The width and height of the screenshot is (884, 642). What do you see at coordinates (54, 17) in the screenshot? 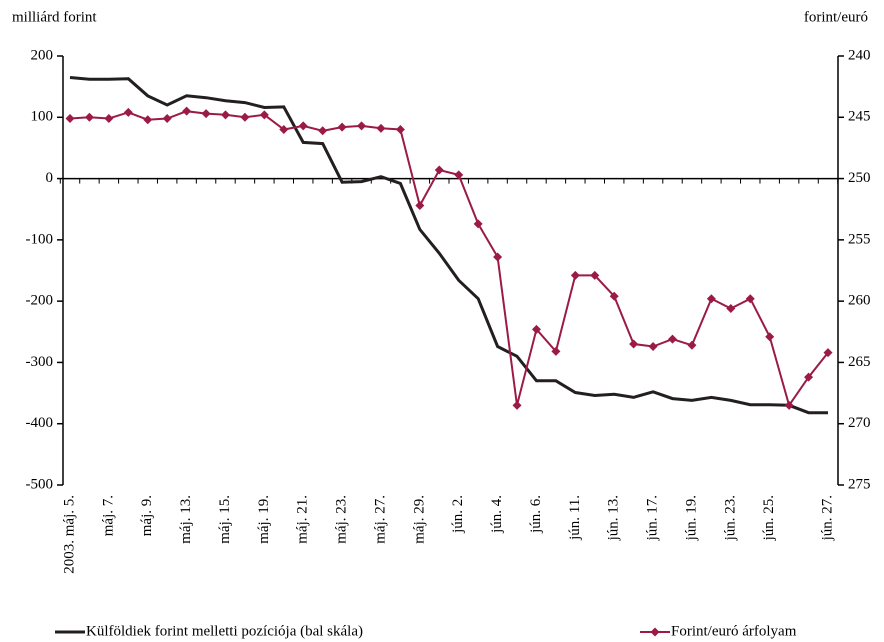
I see `y-axis-title: milliárd forint` at bounding box center [54, 17].